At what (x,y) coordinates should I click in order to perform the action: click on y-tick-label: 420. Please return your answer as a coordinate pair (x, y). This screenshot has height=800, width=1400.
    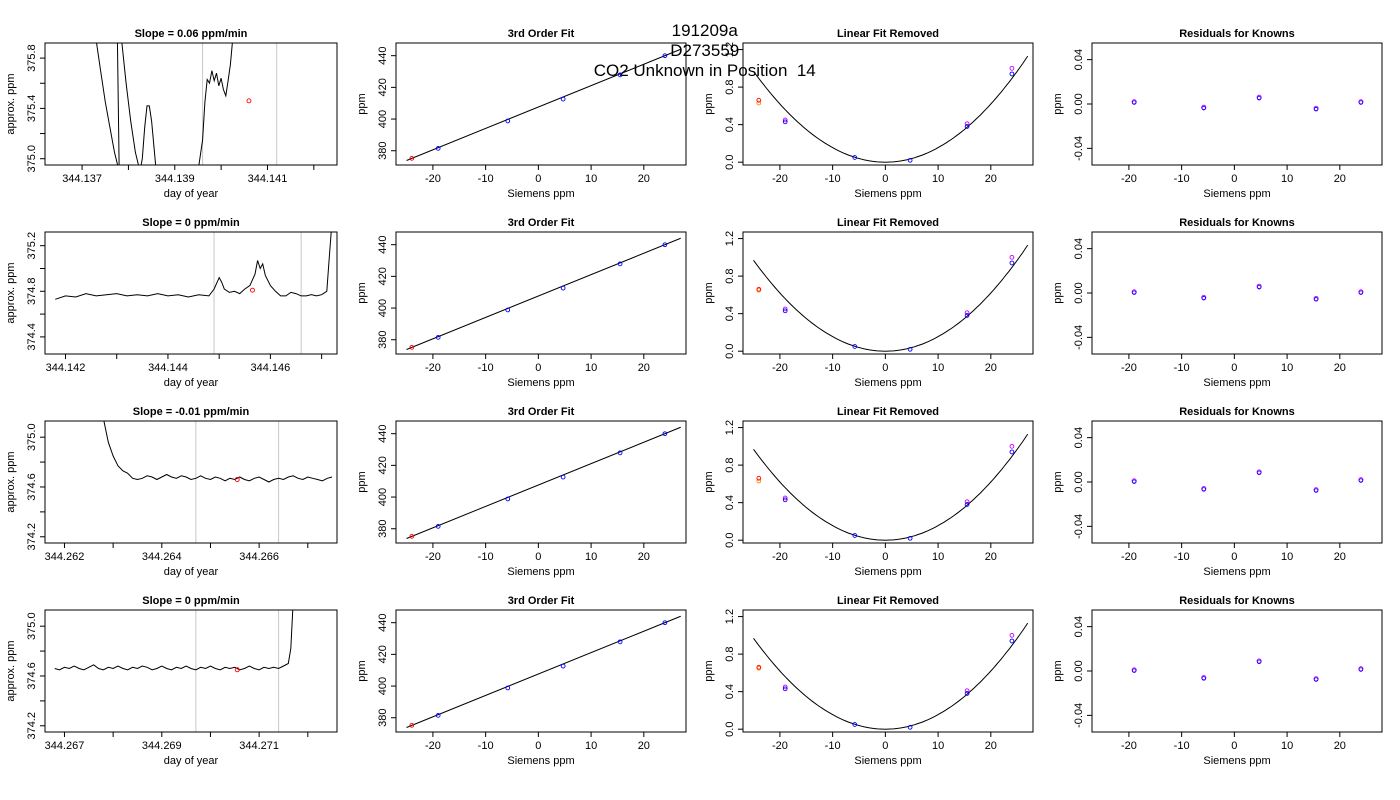
    Looking at the image, I should click on (383, 87).